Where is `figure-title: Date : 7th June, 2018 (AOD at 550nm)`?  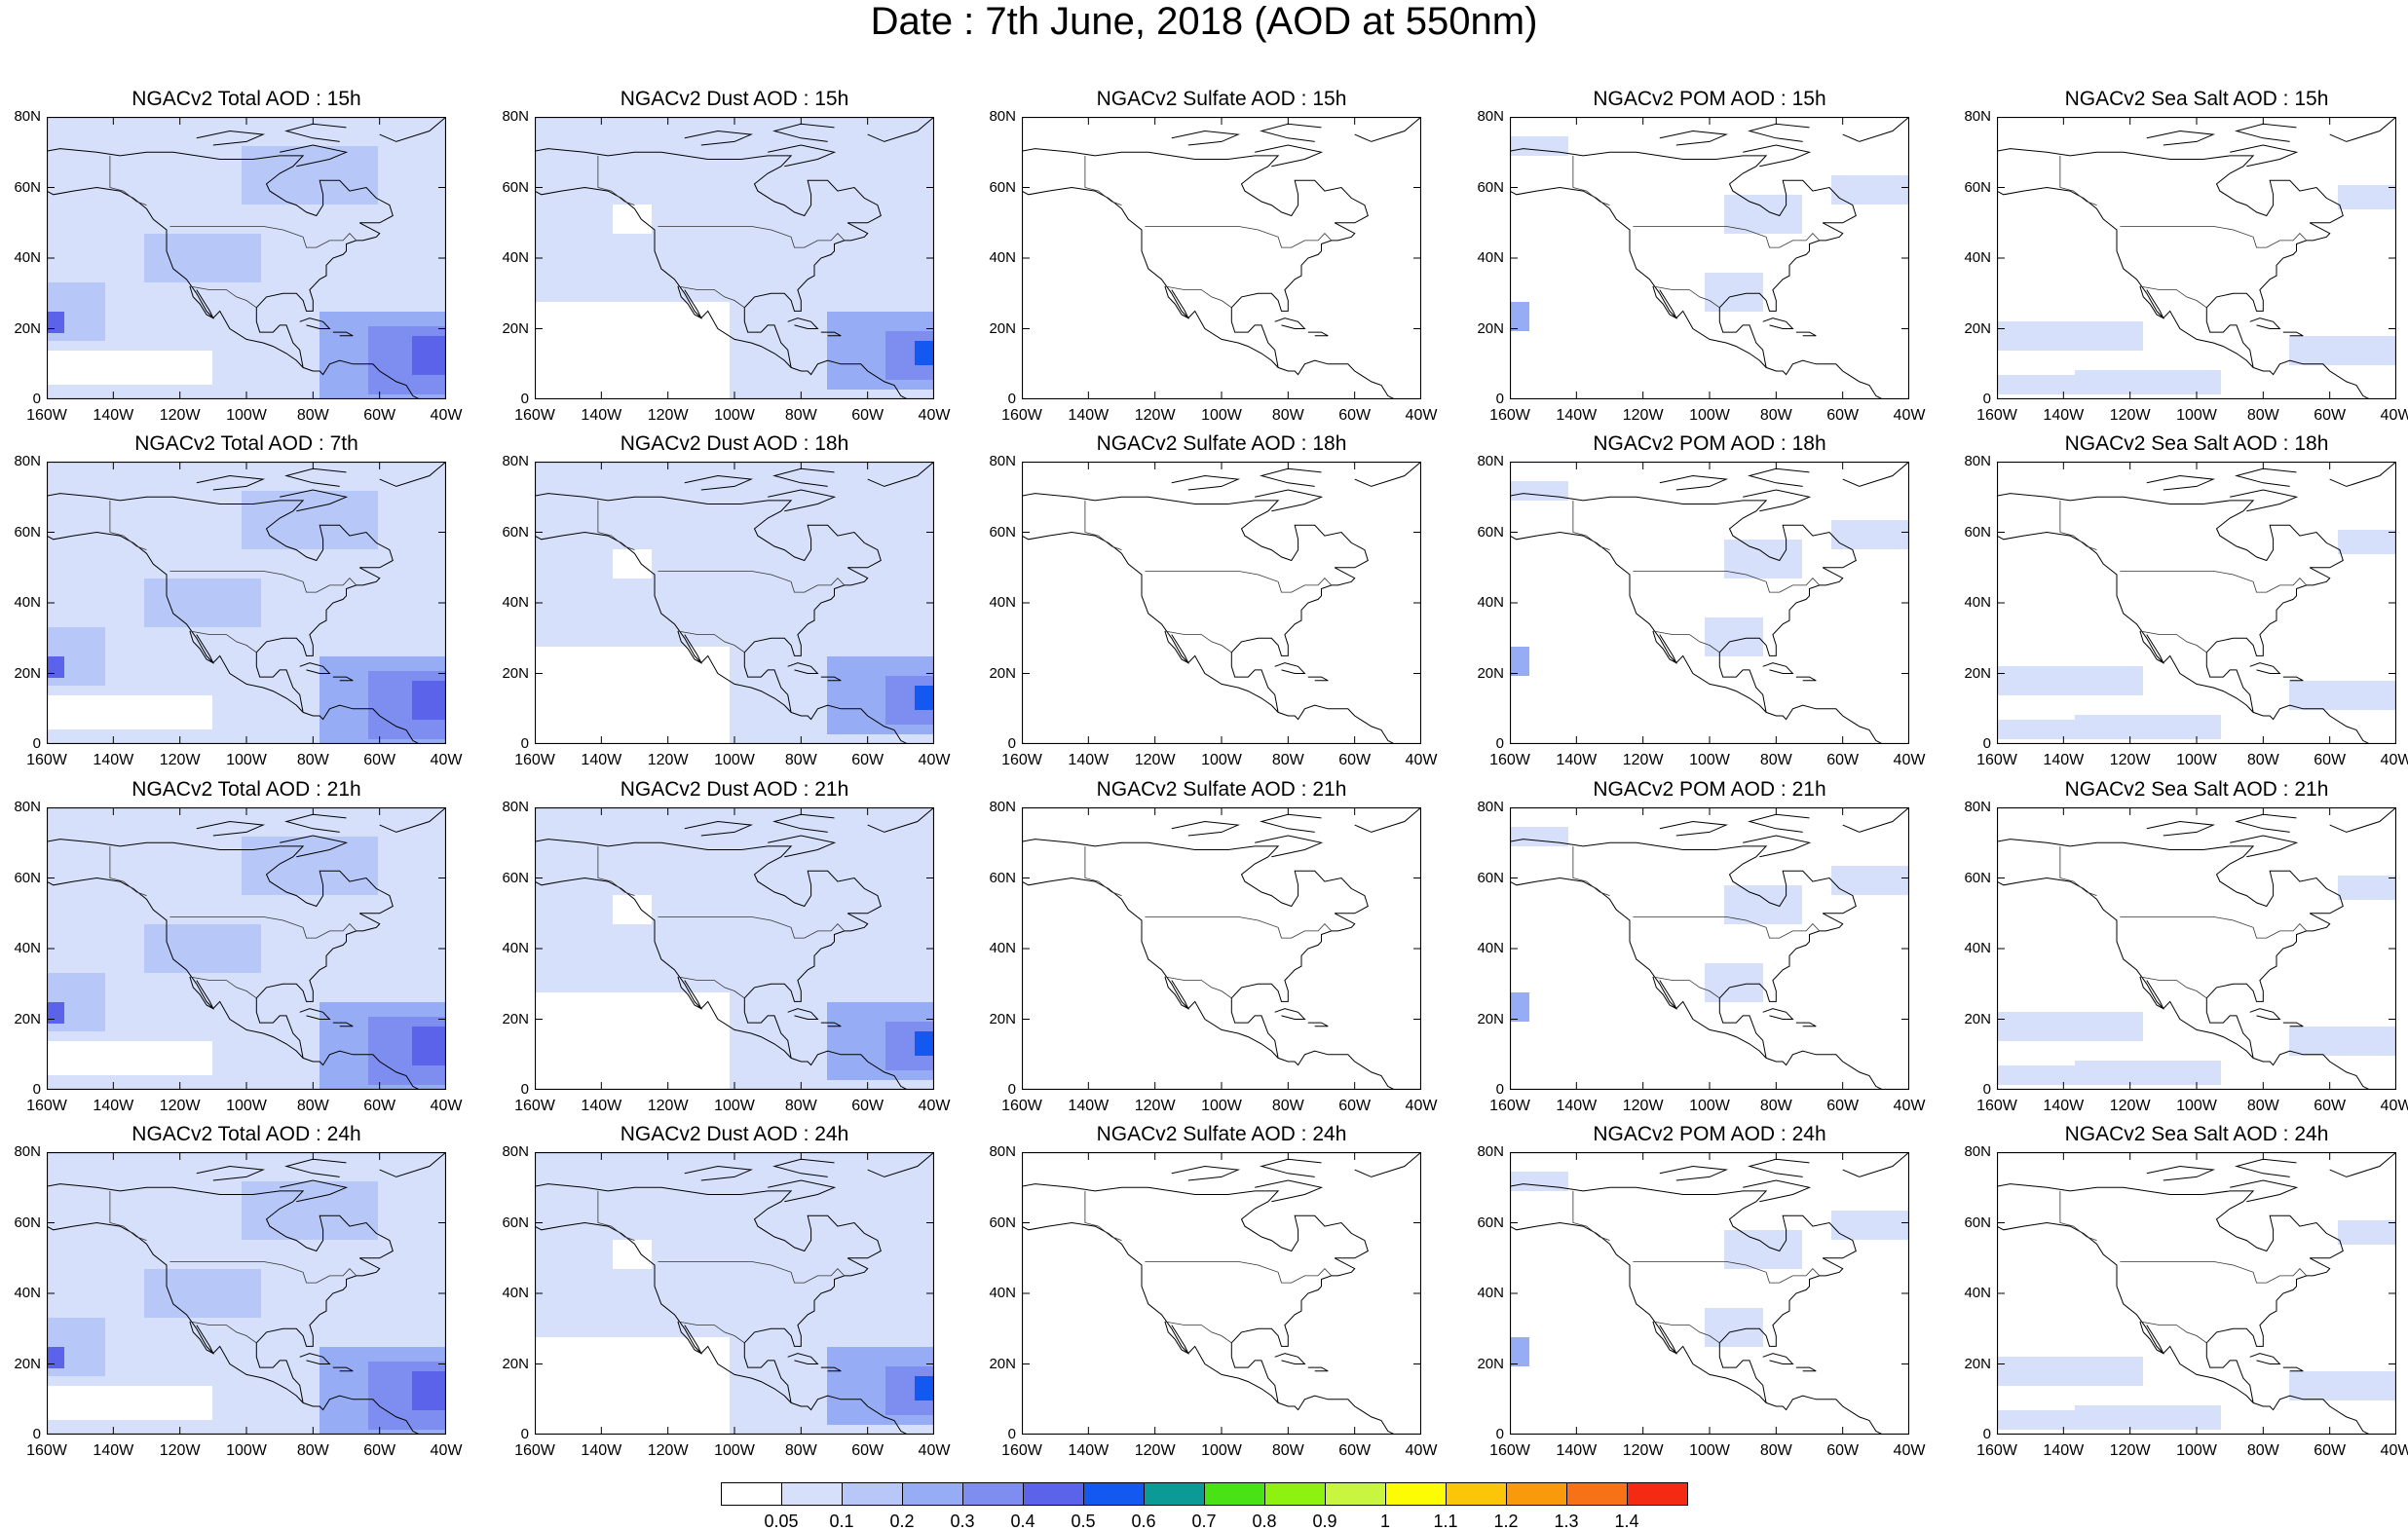 figure-title: Date : 7th June, 2018 (AOD at 550nm) is located at coordinates (1204, 21).